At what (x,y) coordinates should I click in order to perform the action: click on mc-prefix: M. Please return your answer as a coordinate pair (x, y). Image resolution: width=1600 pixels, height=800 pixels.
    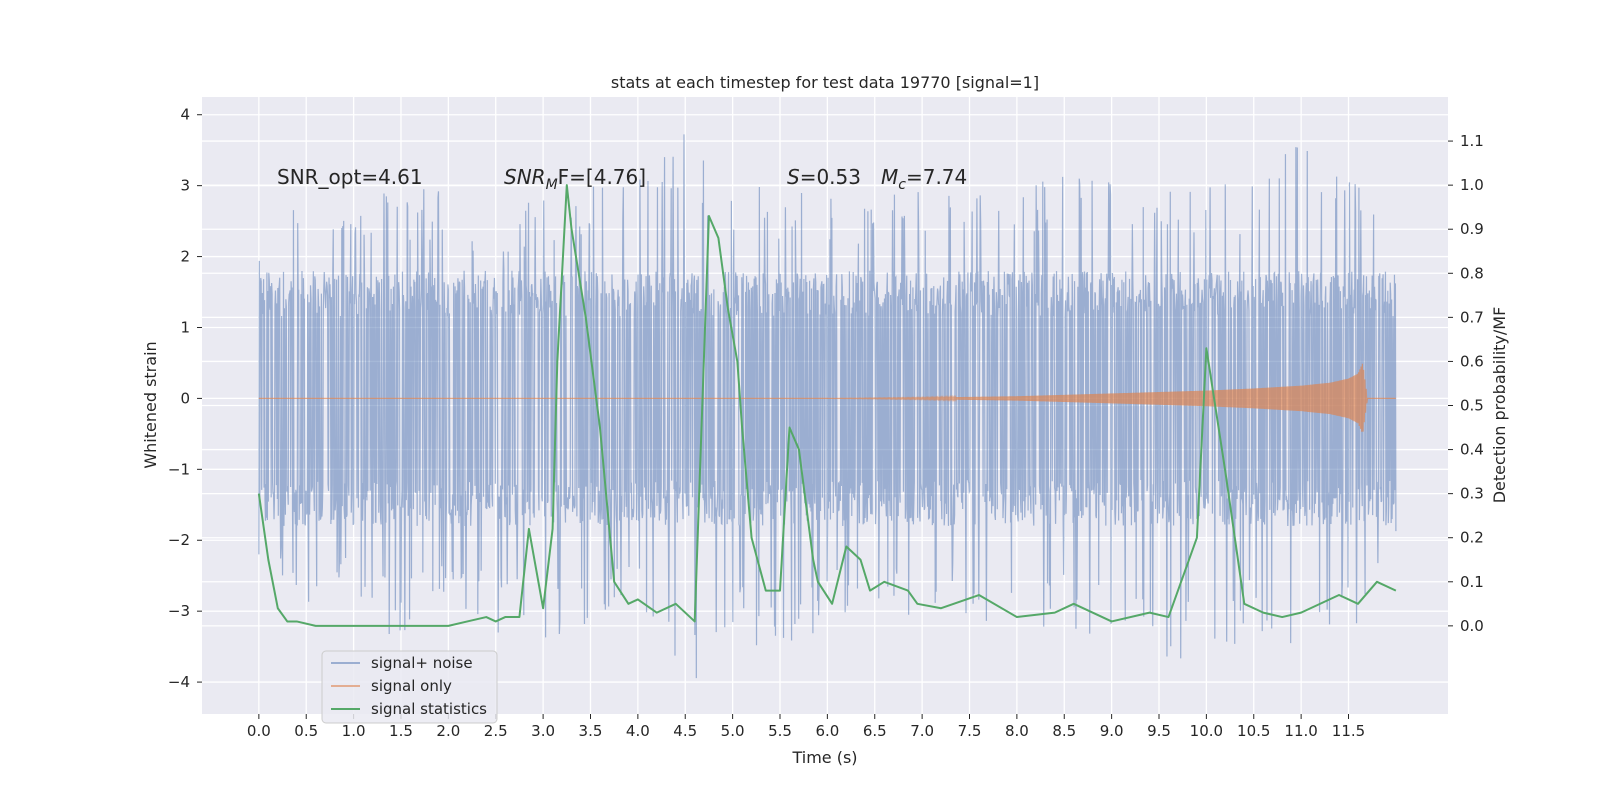
    Looking at the image, I should click on (889, 177).